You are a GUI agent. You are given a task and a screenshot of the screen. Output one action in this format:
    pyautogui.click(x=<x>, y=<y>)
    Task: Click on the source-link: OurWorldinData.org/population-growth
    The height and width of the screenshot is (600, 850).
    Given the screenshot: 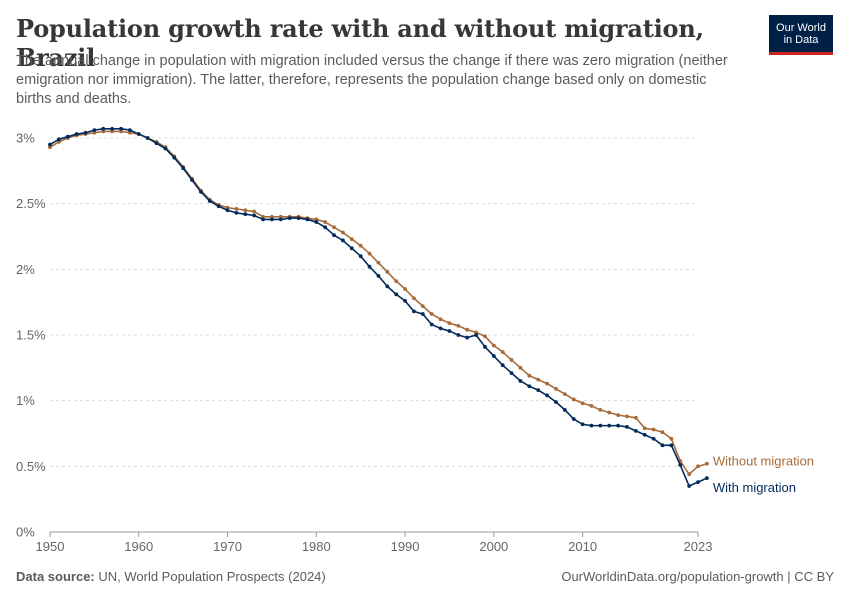 What is the action you would take?
    pyautogui.click(x=672, y=576)
    